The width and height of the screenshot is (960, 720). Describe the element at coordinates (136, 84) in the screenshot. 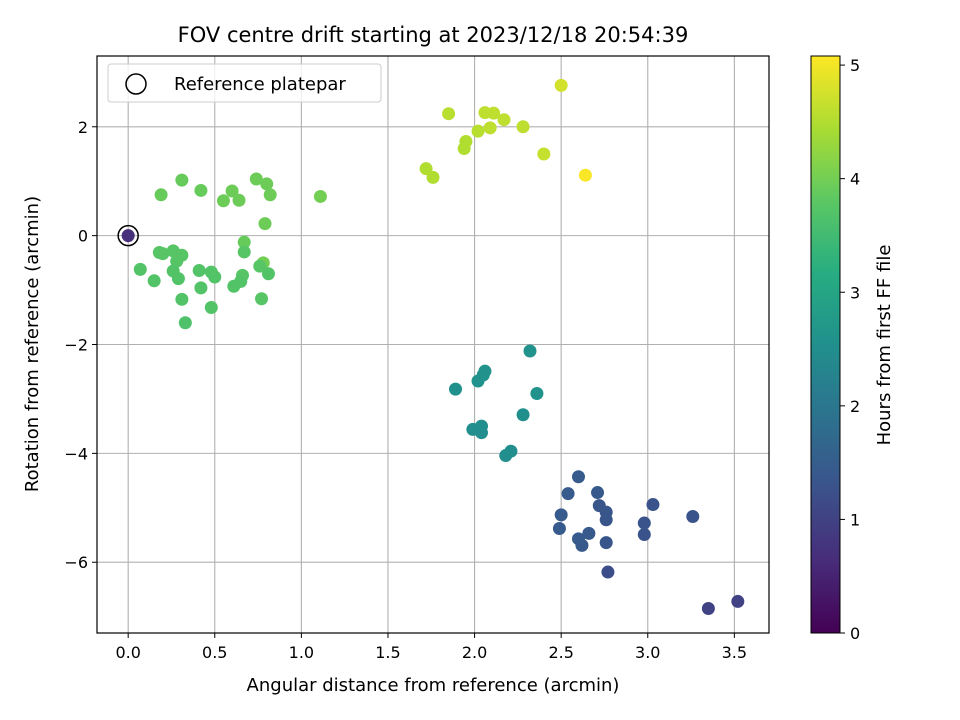

I see `legend-marker` at that location.